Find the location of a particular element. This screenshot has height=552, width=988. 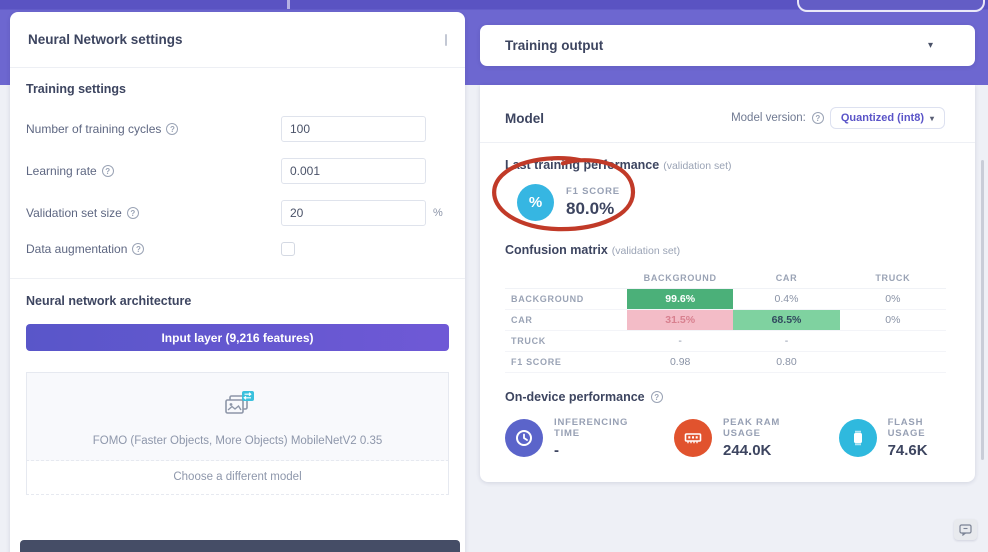

on-device-metrics: INFERENCING TIME - PEAK RAM USAGE 244.0K is located at coordinates (725, 438).